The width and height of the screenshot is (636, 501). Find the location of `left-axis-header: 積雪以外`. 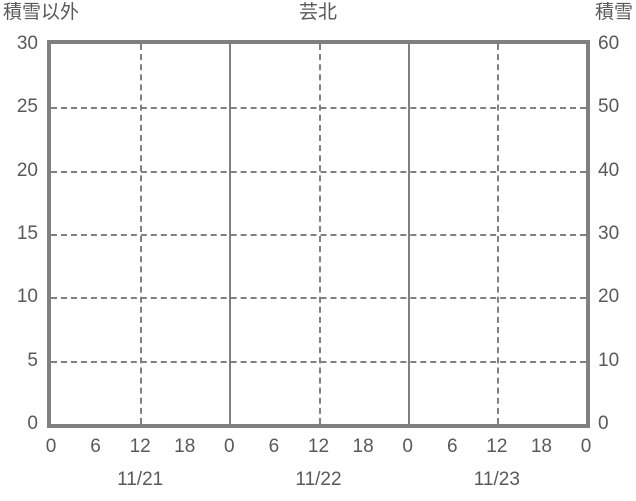

left-axis-header: 積雪以外 is located at coordinates (41, 12).